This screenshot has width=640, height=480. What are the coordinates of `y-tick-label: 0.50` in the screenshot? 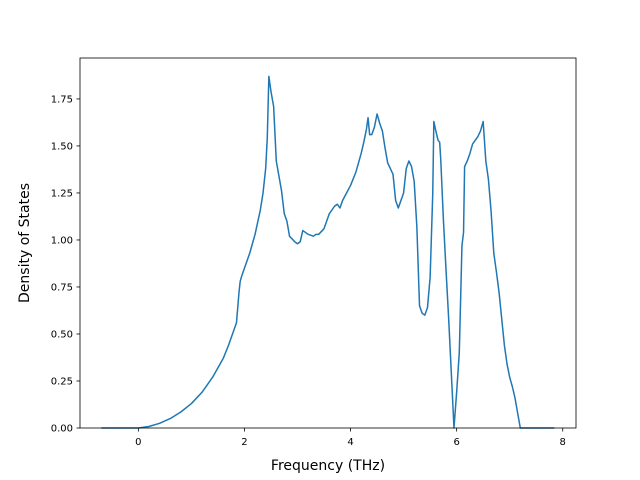 It's located at (62, 334).